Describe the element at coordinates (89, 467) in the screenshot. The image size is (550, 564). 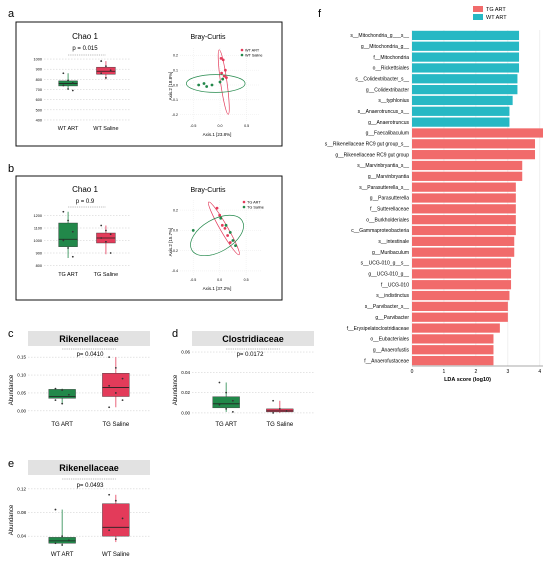
I see `panel-e-title-bar` at that location.